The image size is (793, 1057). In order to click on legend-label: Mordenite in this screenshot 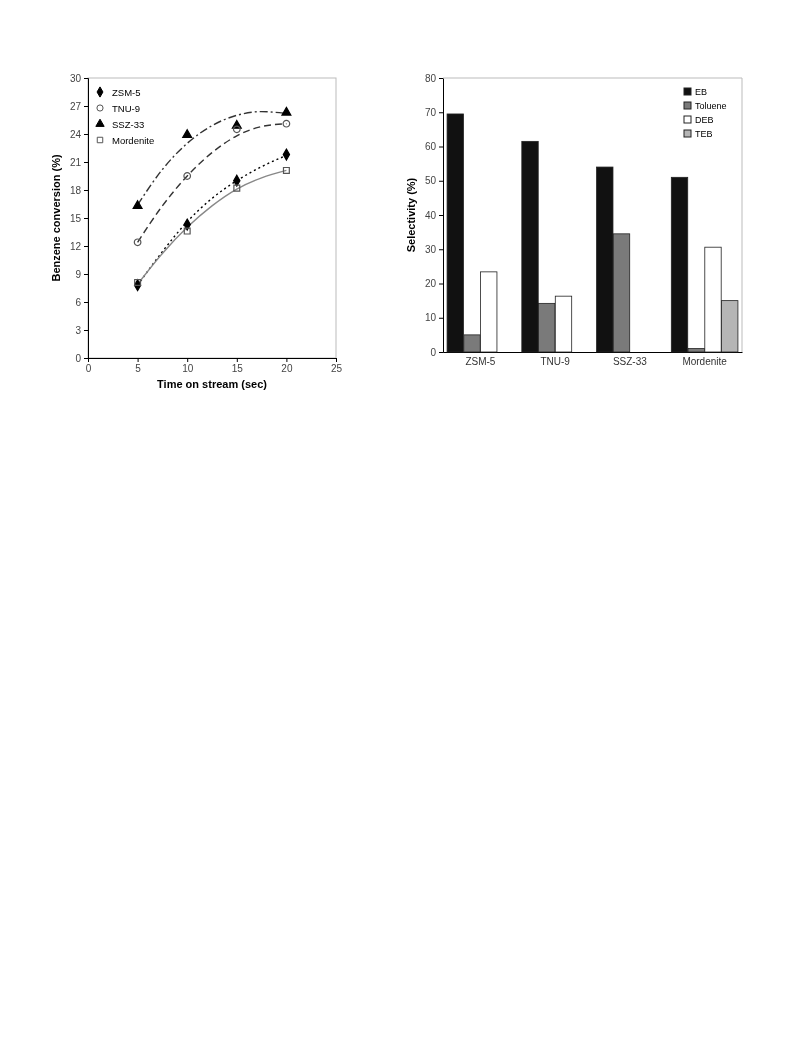, I will do `click(133, 140)`.